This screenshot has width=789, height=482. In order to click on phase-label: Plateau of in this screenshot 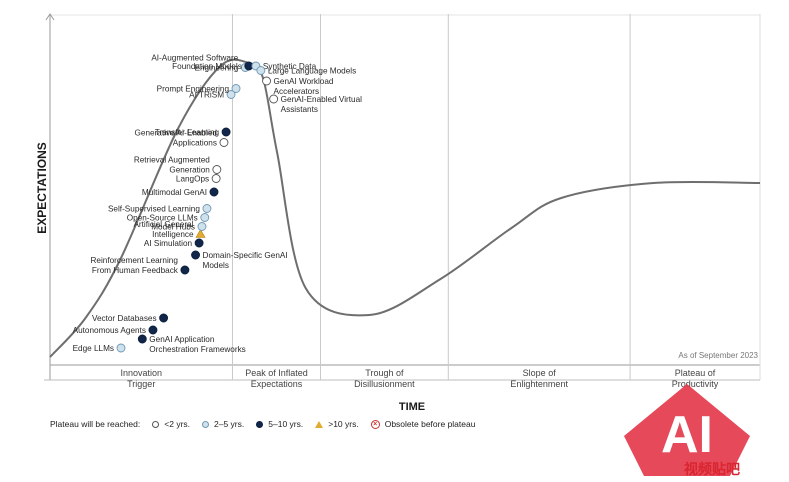, I will do `click(695, 373)`.